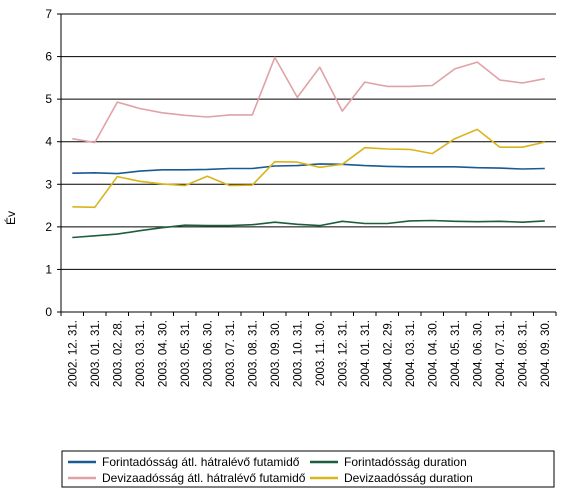 The width and height of the screenshot is (568, 490). What do you see at coordinates (96, 353) in the screenshot?
I see `x-tick-label: 2003. 01. 31.` at bounding box center [96, 353].